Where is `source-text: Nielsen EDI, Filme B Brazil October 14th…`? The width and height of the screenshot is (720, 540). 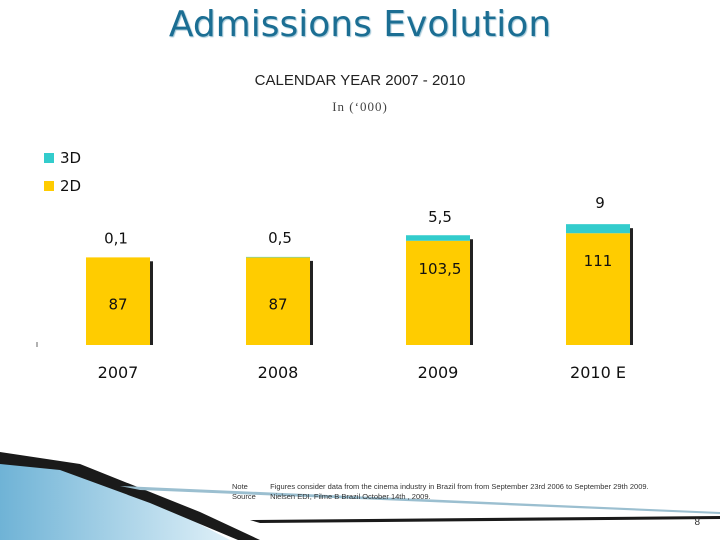 source-text: Nielsen EDI, Filme B Brazil October 14th… is located at coordinates (350, 496).